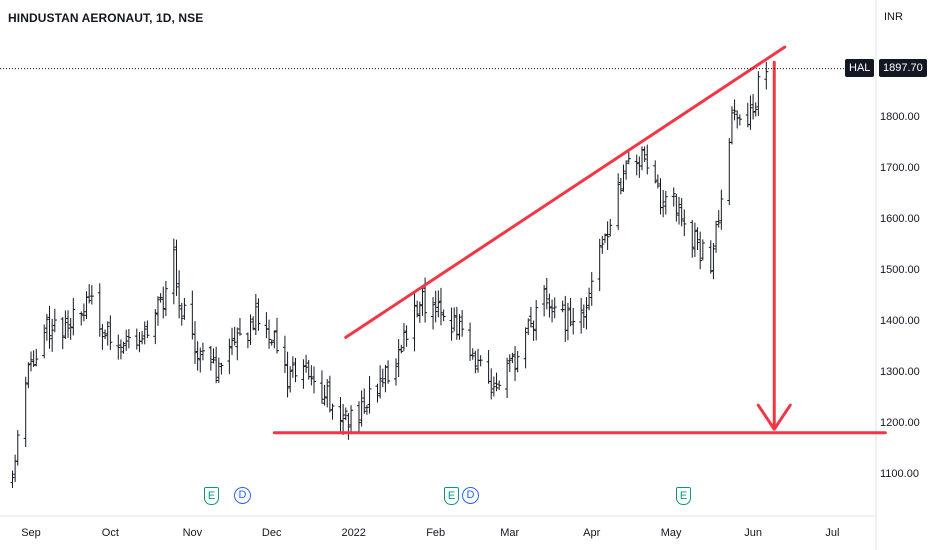  I want to click on price-tick-label: 1100.00, so click(899, 474).